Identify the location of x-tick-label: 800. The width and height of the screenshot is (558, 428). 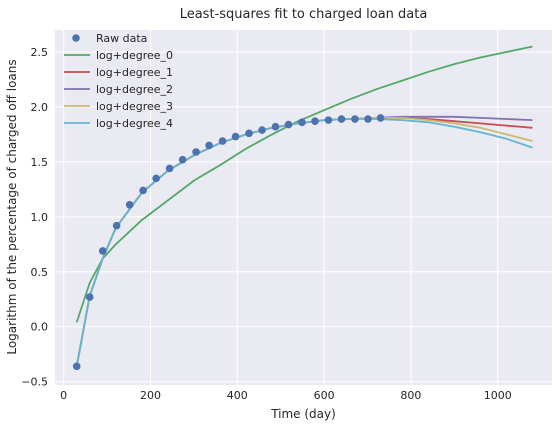
(410, 395).